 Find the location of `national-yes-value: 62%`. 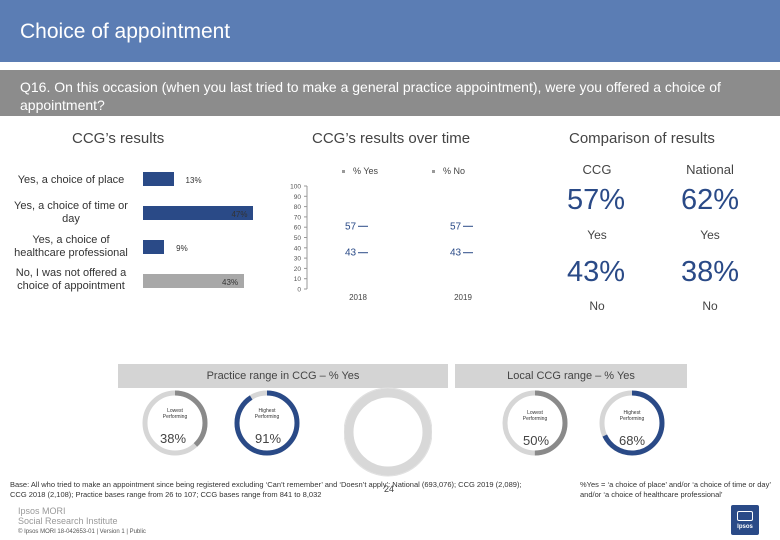

national-yes-value: 62% is located at coordinates (710, 200).